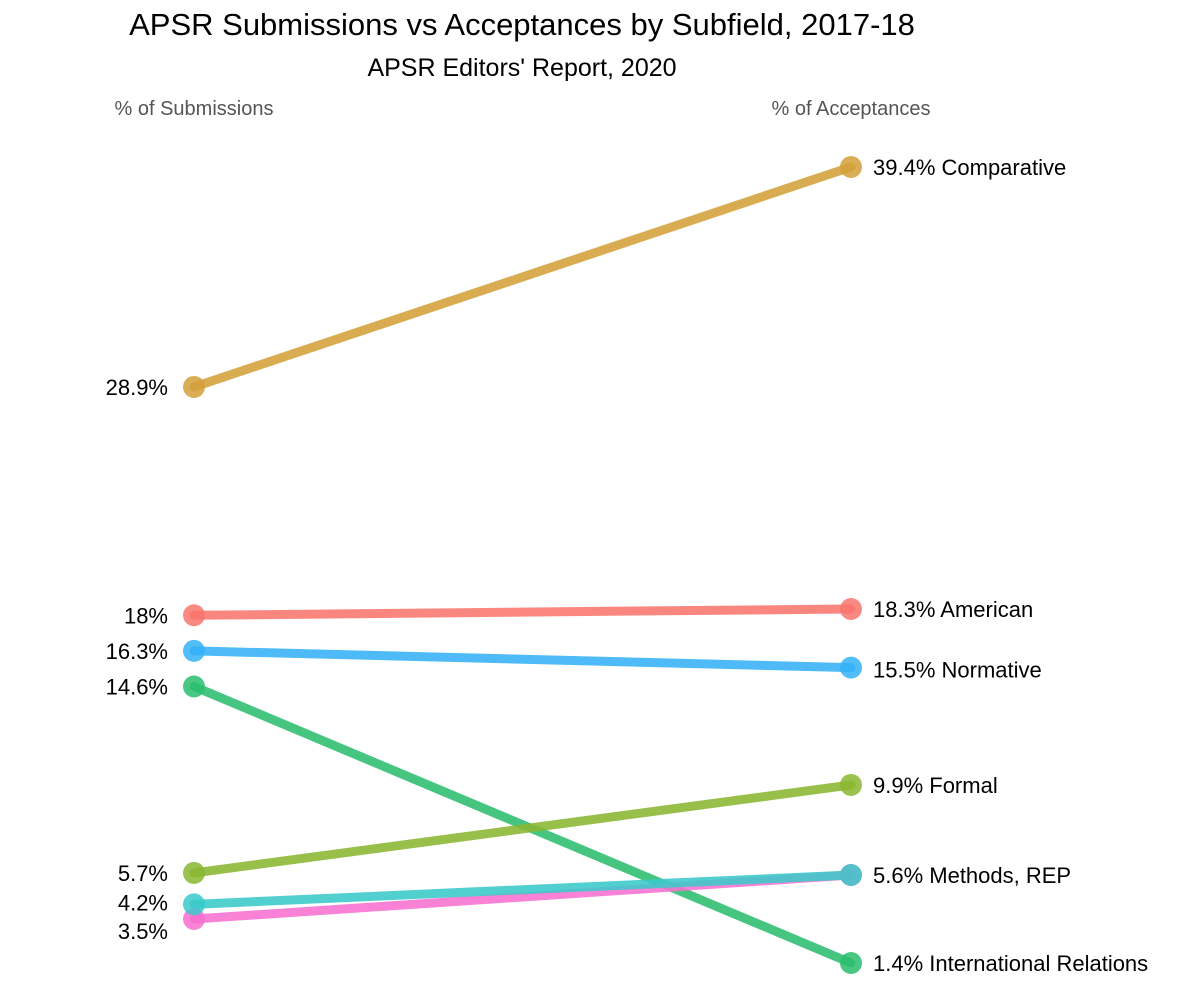  I want to click on series-line-american, so click(522, 612).